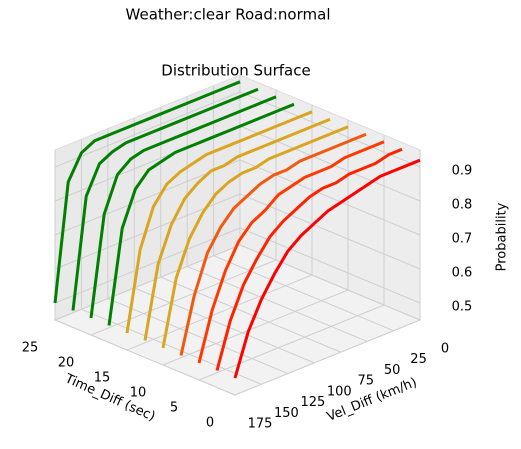 The height and width of the screenshot is (449, 521). What do you see at coordinates (228, 15) in the screenshot?
I see `chart-suptitle: Weather:clear Road:normal` at bounding box center [228, 15].